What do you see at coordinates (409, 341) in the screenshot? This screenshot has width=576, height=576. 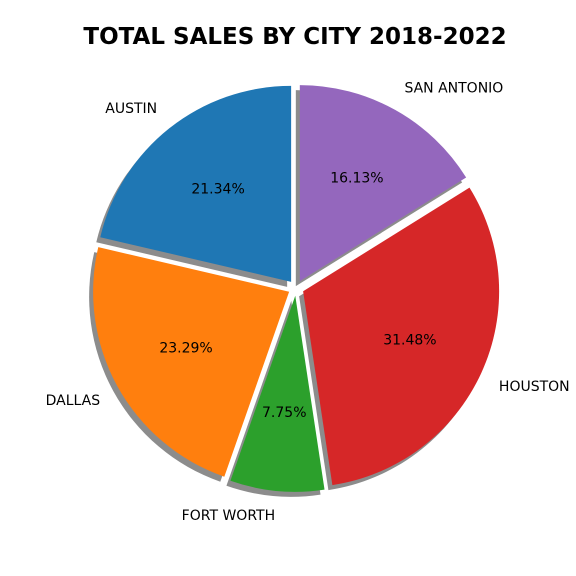 I see `percent-label-houston: 31.48%` at bounding box center [409, 341].